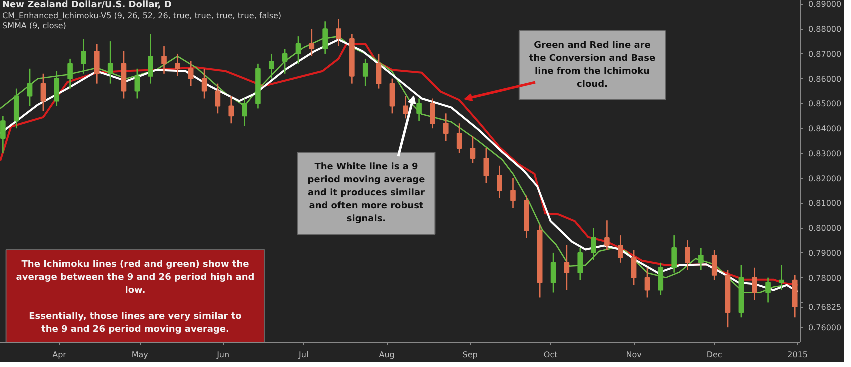 The image size is (851, 367). Describe the element at coordinates (798, 355) in the screenshot. I see `x-tick-label: 2015` at that location.